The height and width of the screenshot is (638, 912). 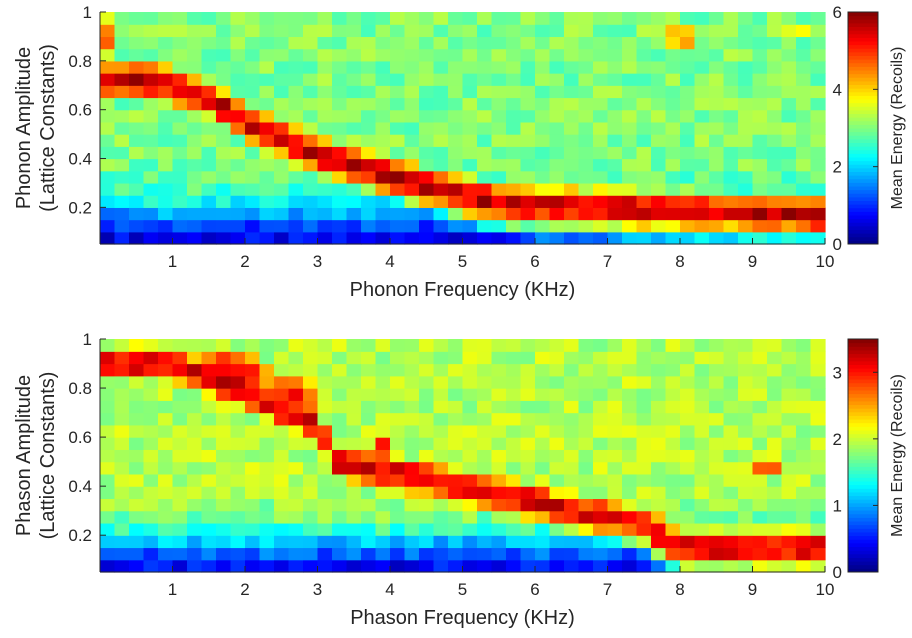 What do you see at coordinates (24, 128) in the screenshot?
I see `phonon-y-axis-label-line1: Phonon Amplitude` at bounding box center [24, 128].